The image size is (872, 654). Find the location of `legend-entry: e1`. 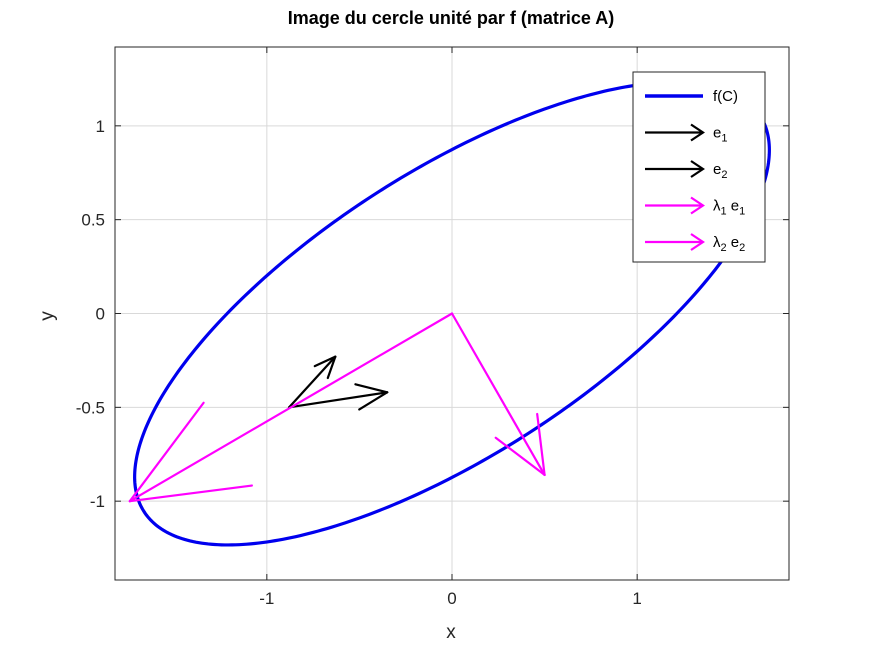

legend-entry: e1 is located at coordinates (686, 134).